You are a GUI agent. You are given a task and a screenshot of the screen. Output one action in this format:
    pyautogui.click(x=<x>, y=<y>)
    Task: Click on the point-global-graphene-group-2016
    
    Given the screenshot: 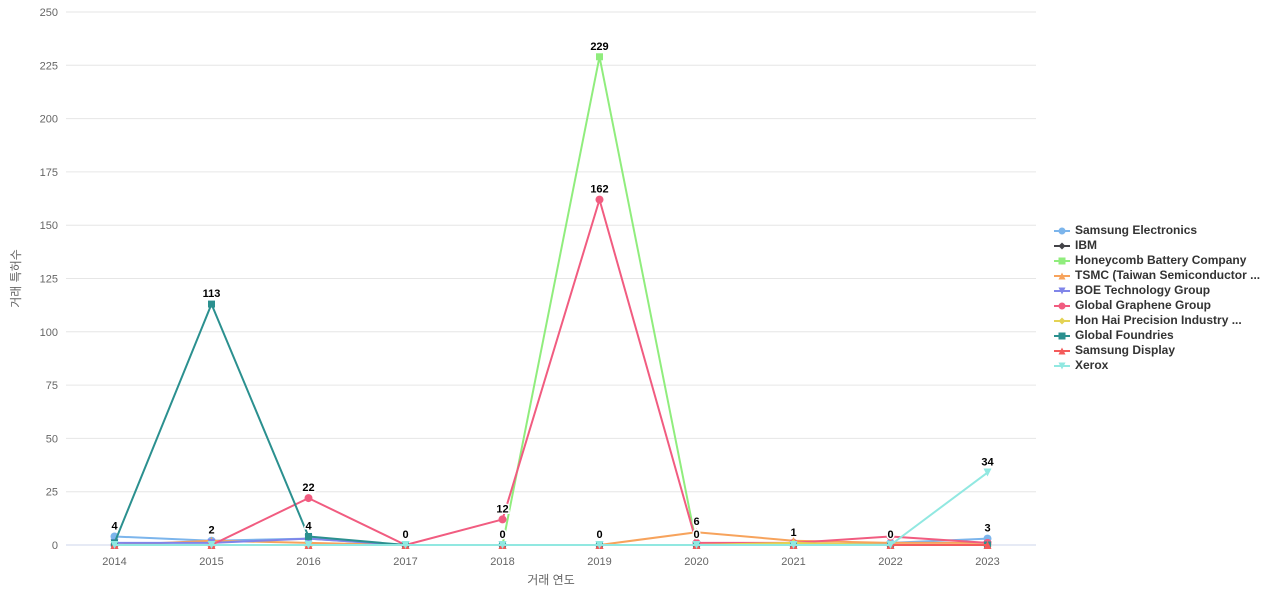 What is the action you would take?
    pyautogui.click(x=308, y=498)
    